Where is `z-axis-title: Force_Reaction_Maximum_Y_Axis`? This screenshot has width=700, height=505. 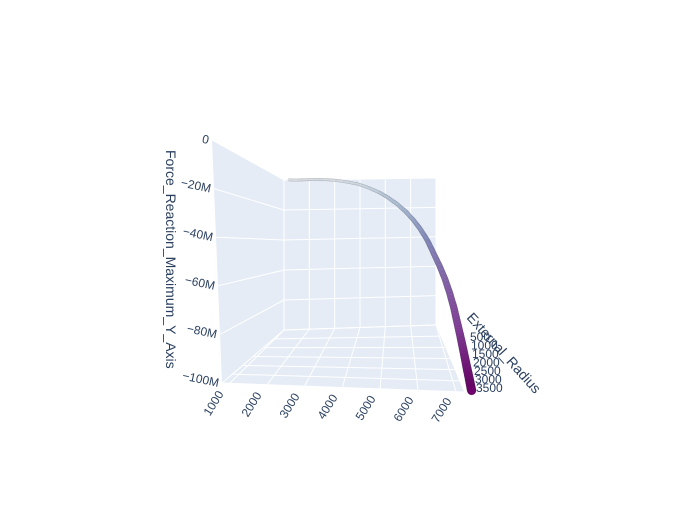 z-axis-title: Force_Reaction_Maximum_Y_Axis is located at coordinates (171, 259).